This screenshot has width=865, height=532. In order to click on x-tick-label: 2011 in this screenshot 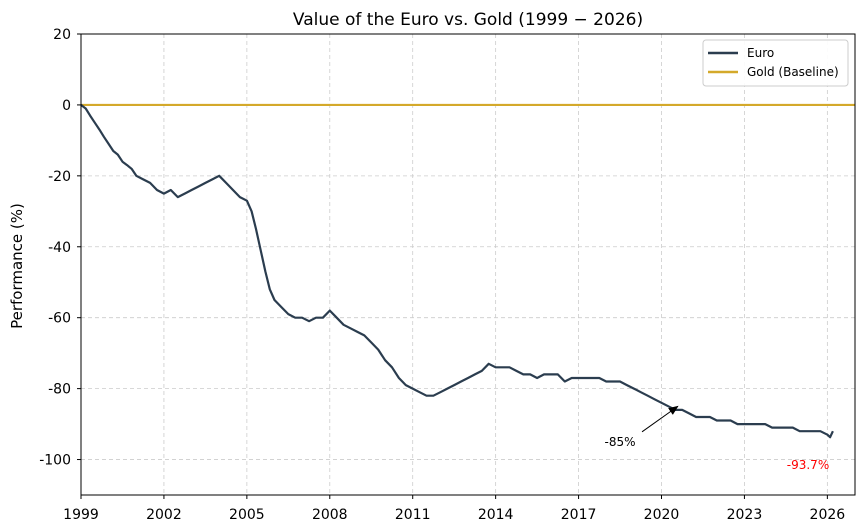, I will do `click(413, 515)`.